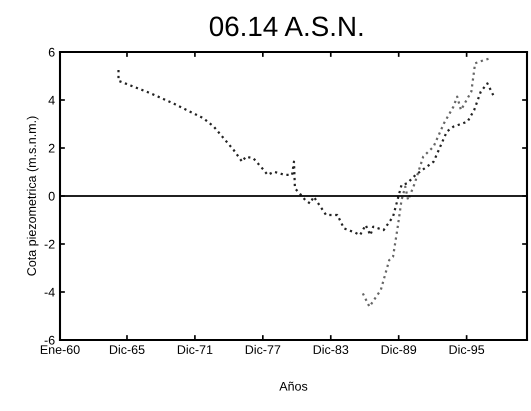 The height and width of the screenshot is (411, 531). I want to click on y-tick-label: 0, so click(51, 196).